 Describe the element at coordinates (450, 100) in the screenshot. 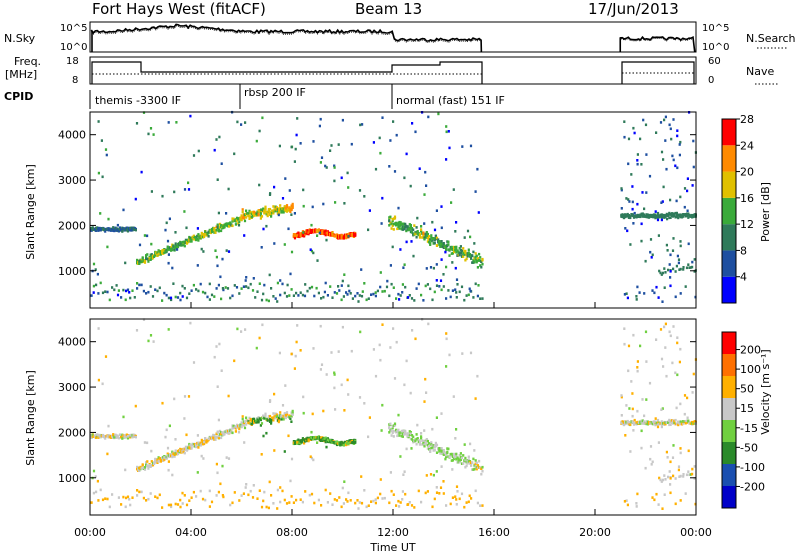

I see `cpid-mode-normal: normal (fast) 151 IF` at that location.